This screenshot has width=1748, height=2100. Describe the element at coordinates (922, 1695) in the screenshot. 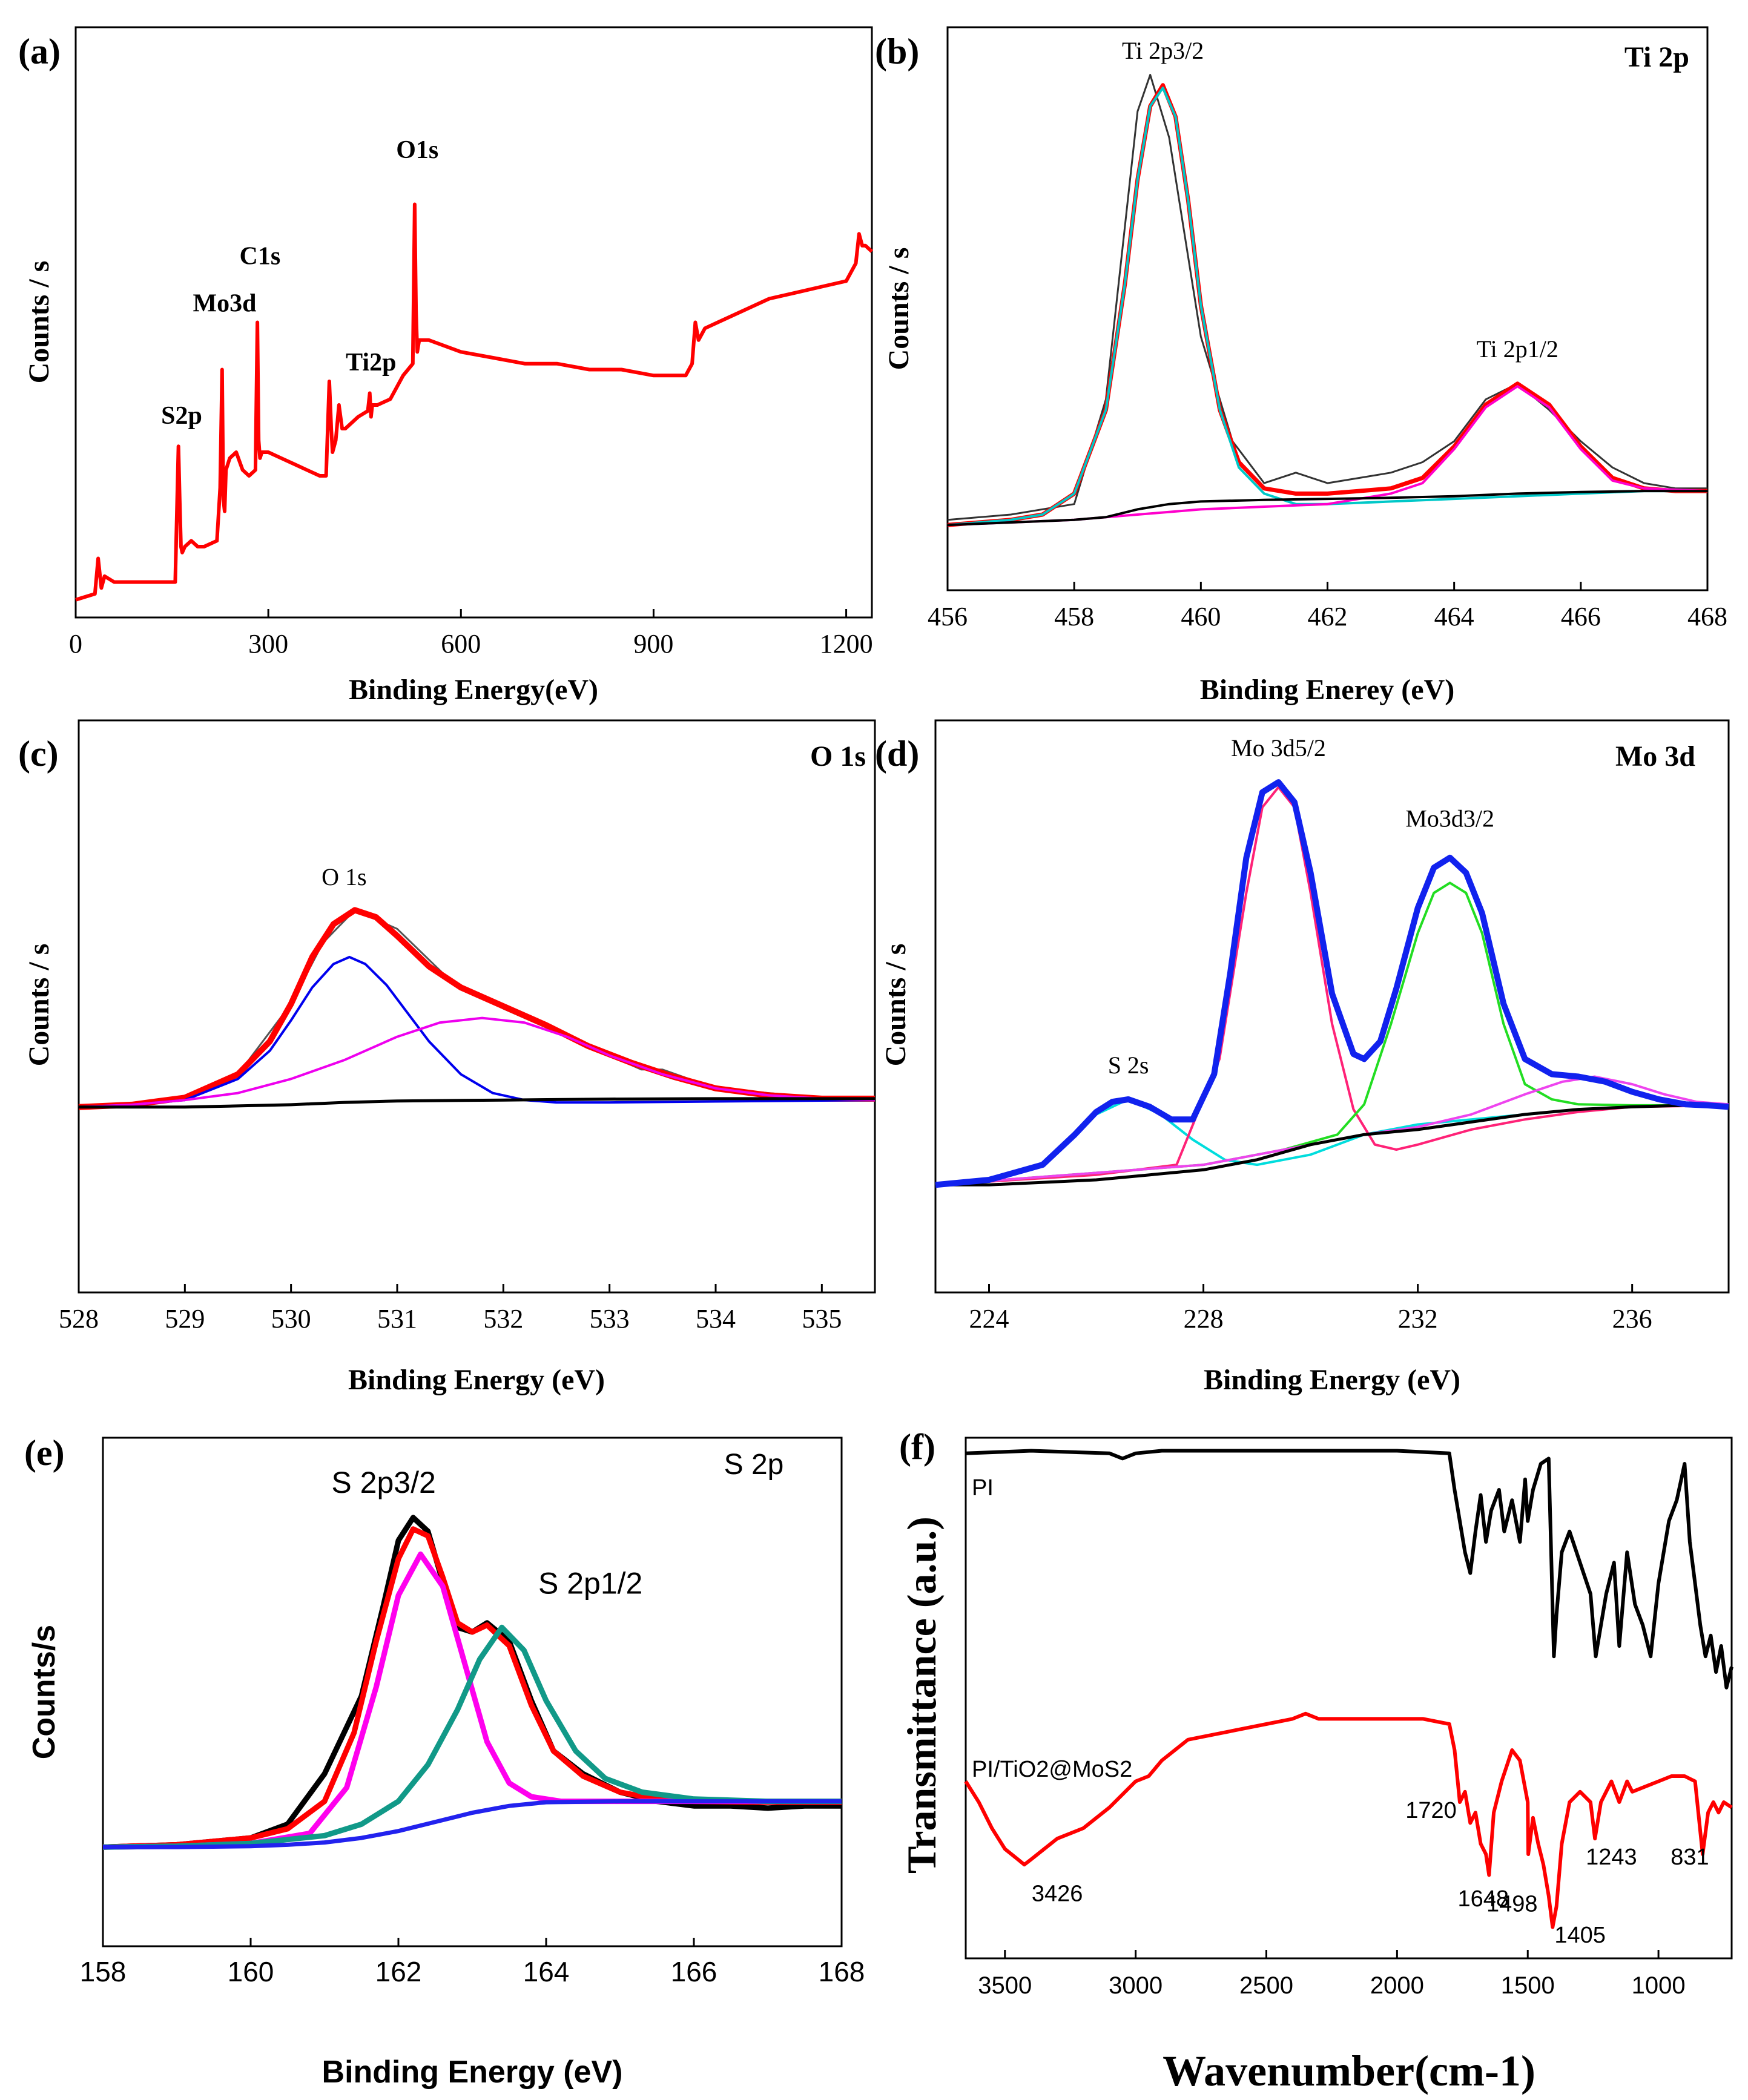

I see `panel-f-y-axis-label: Transmittance (a.u.)` at that location.